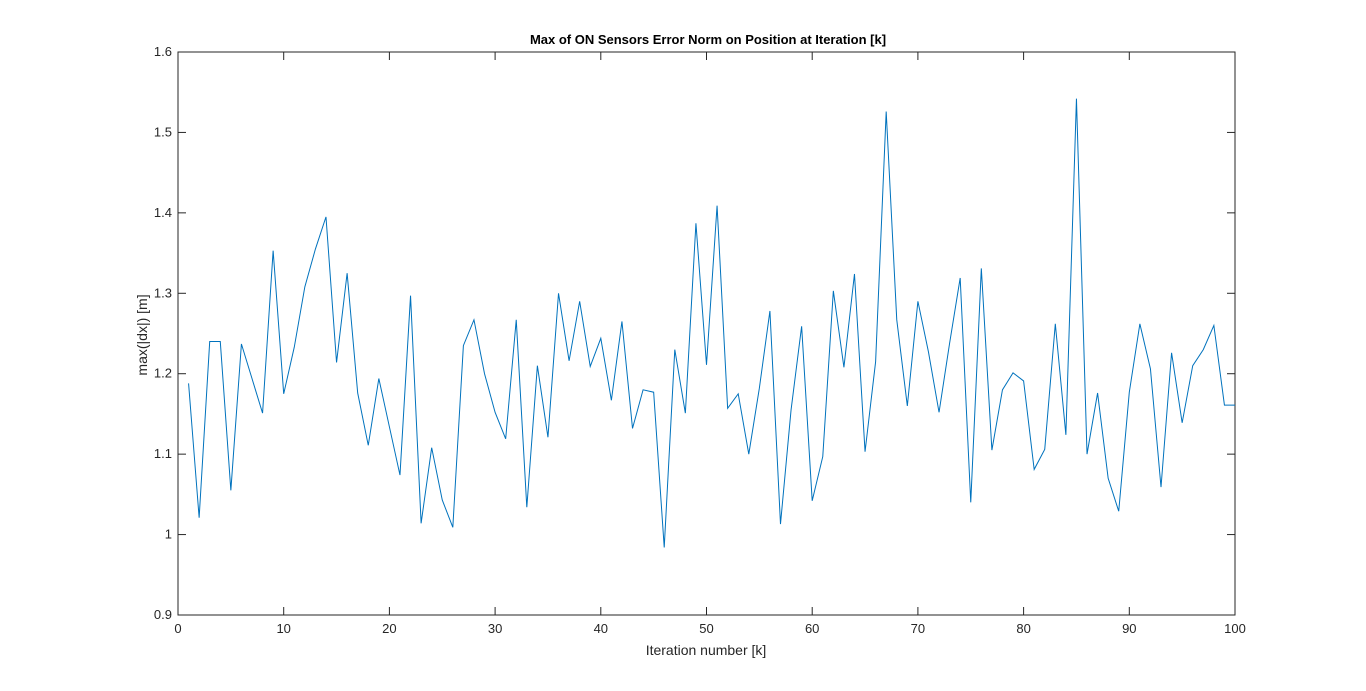 The width and height of the screenshot is (1366, 691). What do you see at coordinates (812, 628) in the screenshot?
I see `x-tick-label: 60` at bounding box center [812, 628].